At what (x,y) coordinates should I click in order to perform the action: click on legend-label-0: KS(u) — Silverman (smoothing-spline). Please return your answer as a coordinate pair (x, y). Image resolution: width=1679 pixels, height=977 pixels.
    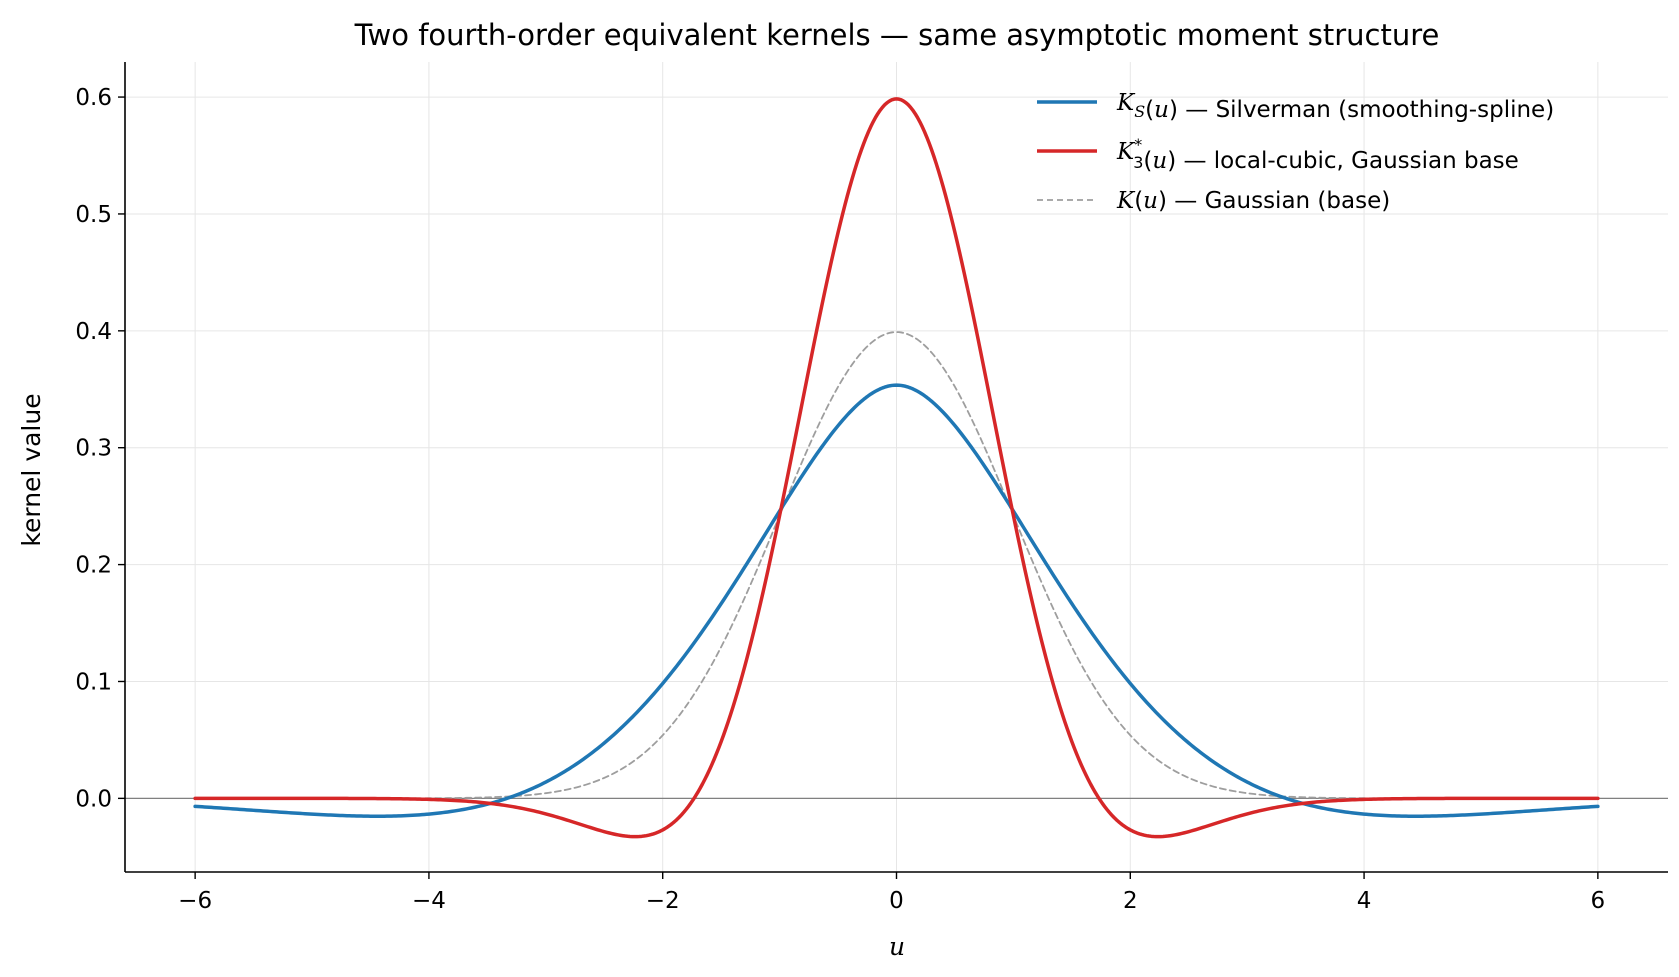
    Looking at the image, I should click on (1335, 106).